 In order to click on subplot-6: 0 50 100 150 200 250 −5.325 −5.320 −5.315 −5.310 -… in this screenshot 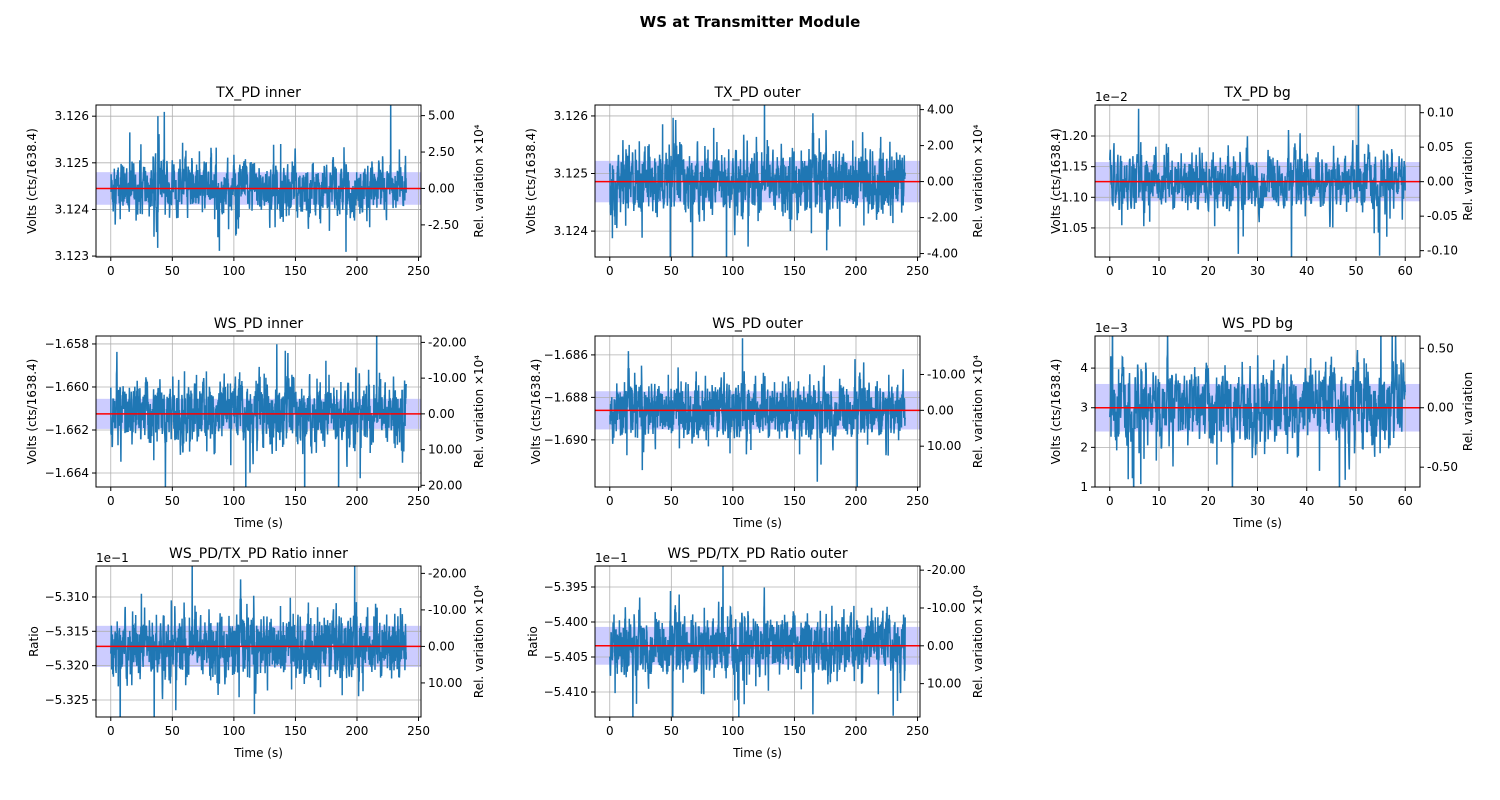, I will do `click(256, 653)`.